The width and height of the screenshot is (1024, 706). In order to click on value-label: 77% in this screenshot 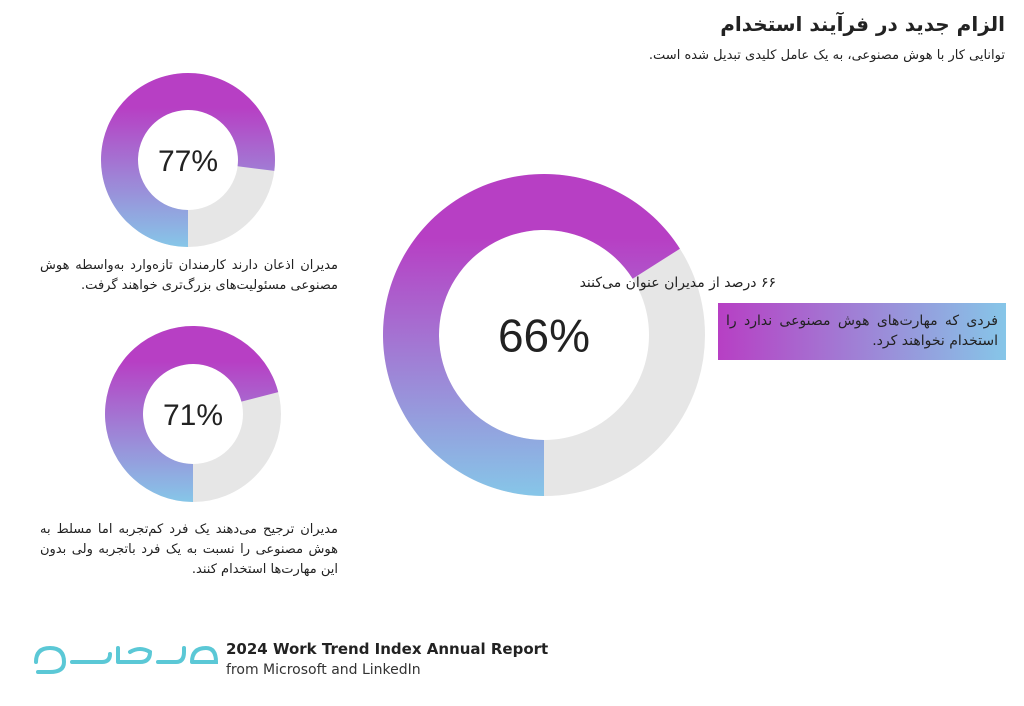, I will do `click(188, 161)`.